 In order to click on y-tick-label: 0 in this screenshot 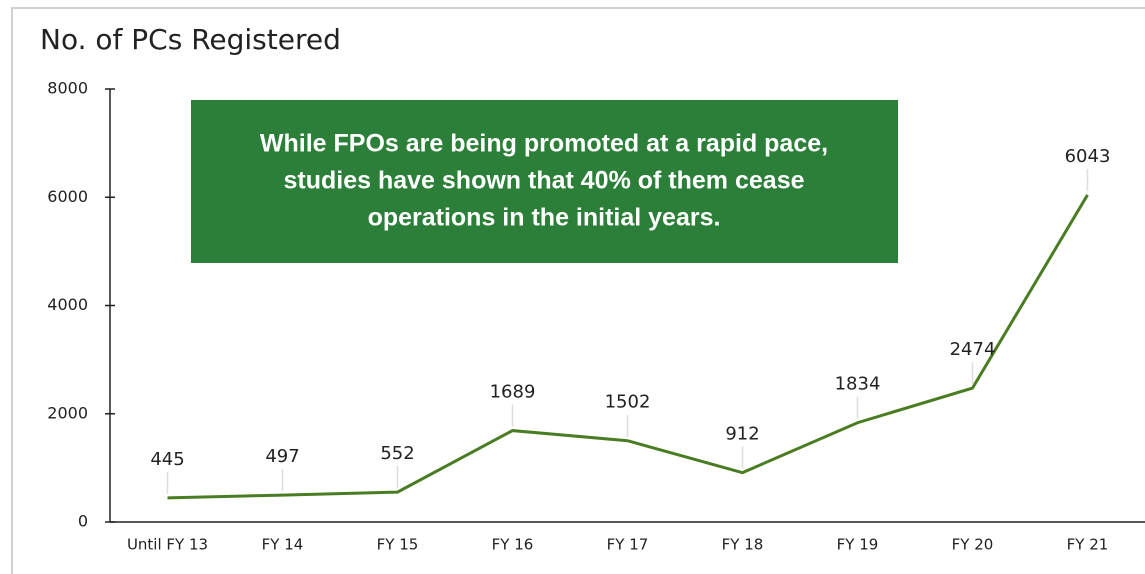, I will do `click(83, 521)`.